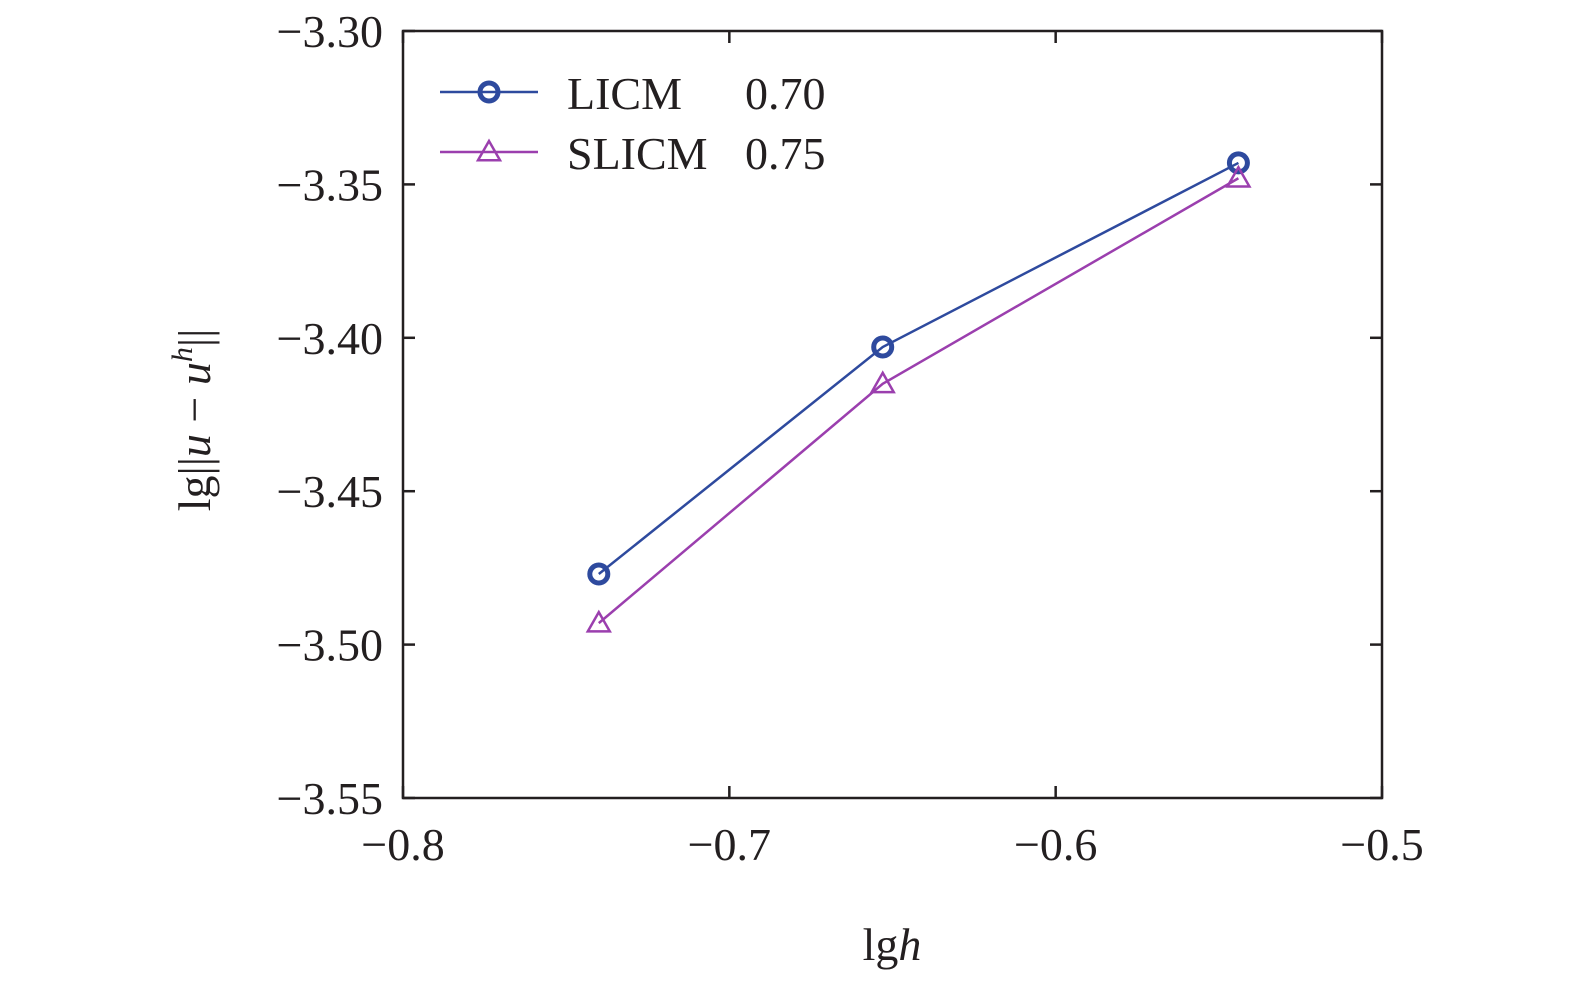  I want to click on y-axis-title: lg||u − uh||, so click(193, 420).